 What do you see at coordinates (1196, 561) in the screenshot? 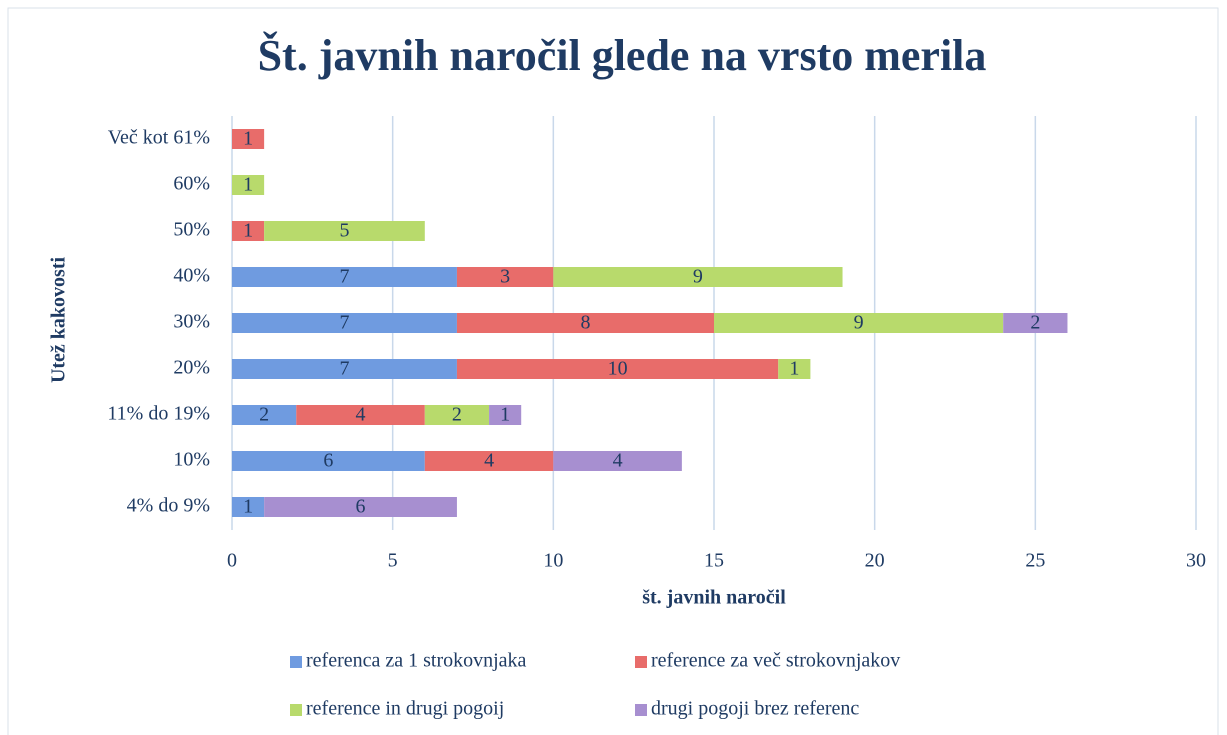
I see `x-tick-label: 30` at bounding box center [1196, 561].